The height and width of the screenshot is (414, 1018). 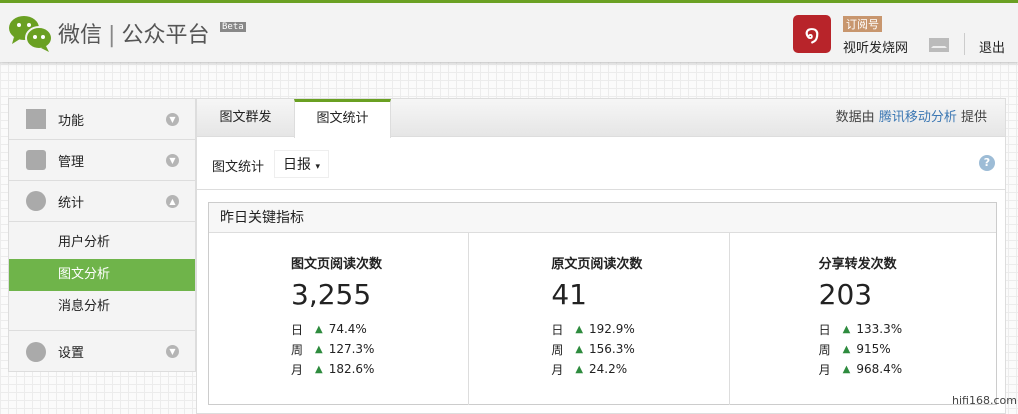 I want to click on stats-submenu: 用户分析 图文分析 消息分析, so click(x=102, y=276).